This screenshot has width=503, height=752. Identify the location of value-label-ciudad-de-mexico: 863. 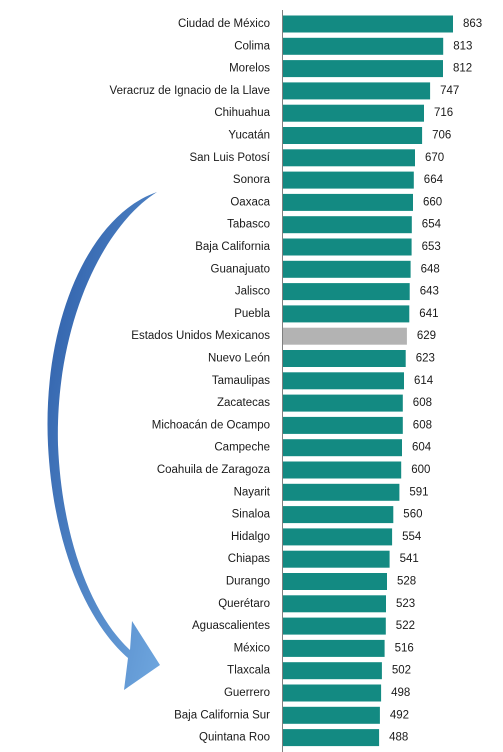
(472, 24).